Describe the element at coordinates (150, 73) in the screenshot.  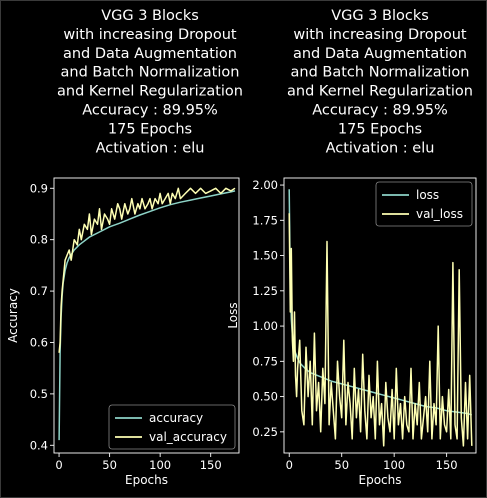
I see `accuracy-title-line: and Batch Normalization` at that location.